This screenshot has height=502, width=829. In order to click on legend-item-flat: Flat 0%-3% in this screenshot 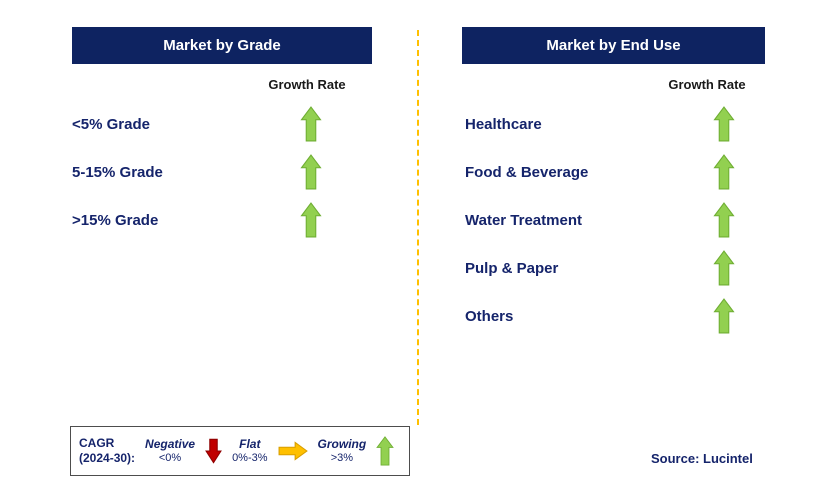, I will do `click(249, 451)`.